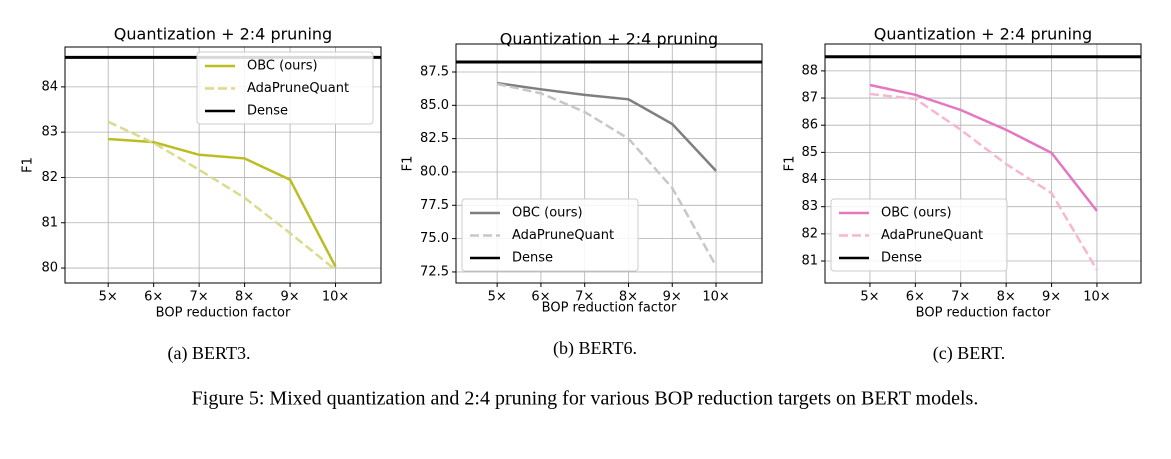  I want to click on y-tick-label: 72.5, so click(434, 271).